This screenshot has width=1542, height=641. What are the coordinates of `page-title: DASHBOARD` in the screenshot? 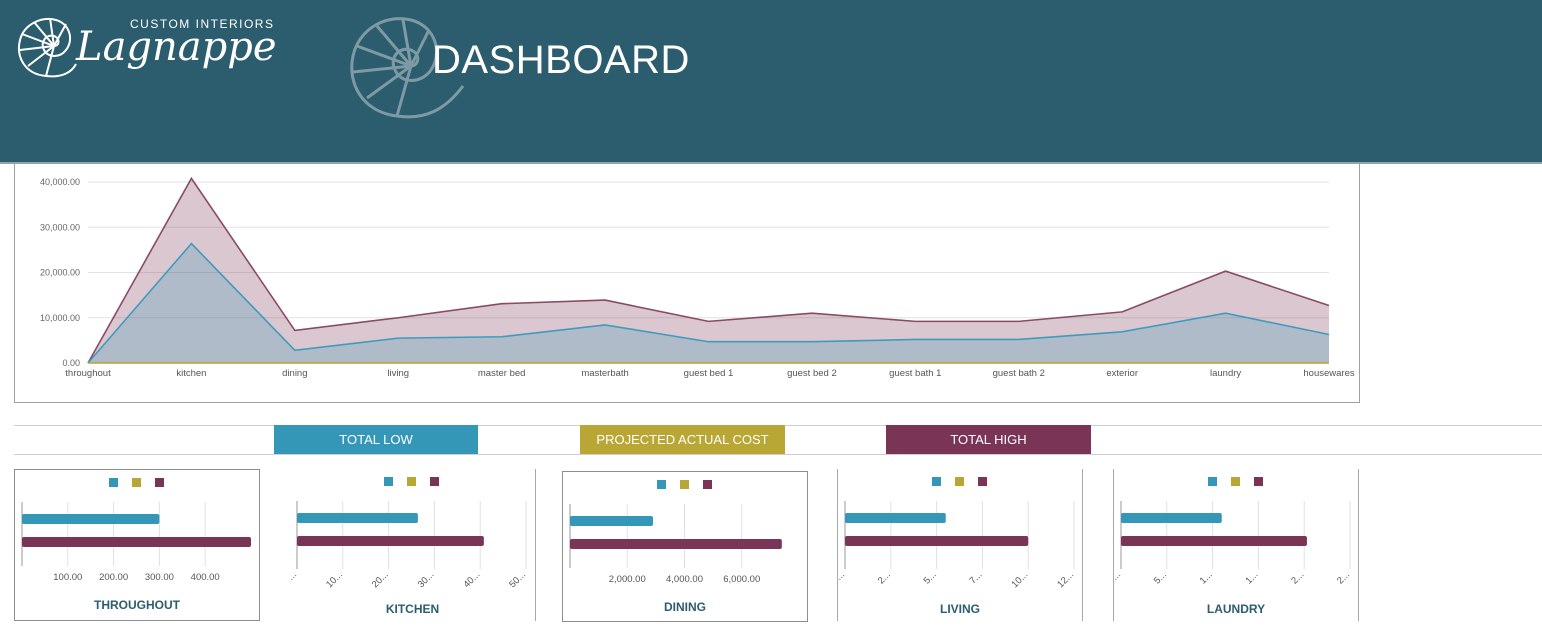 It's located at (561, 60).